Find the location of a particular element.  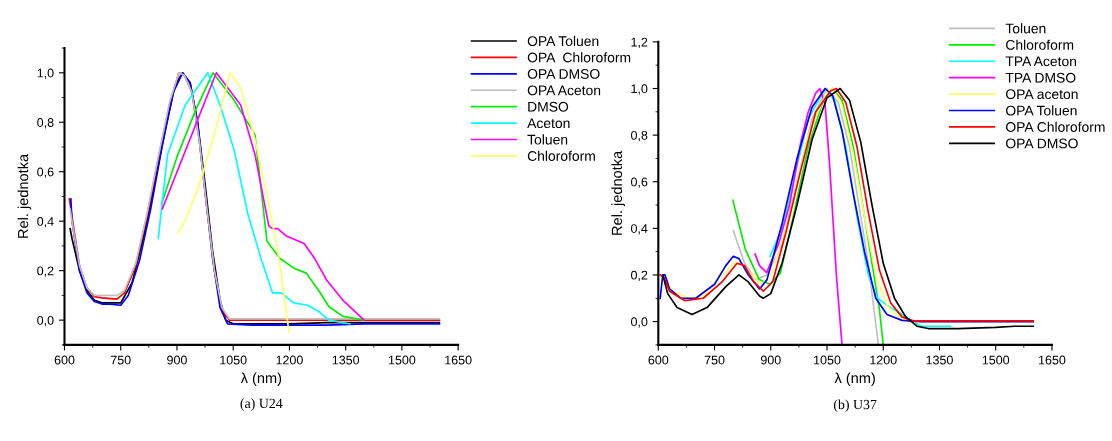

text: (a) U24 is located at coordinates (261, 404).